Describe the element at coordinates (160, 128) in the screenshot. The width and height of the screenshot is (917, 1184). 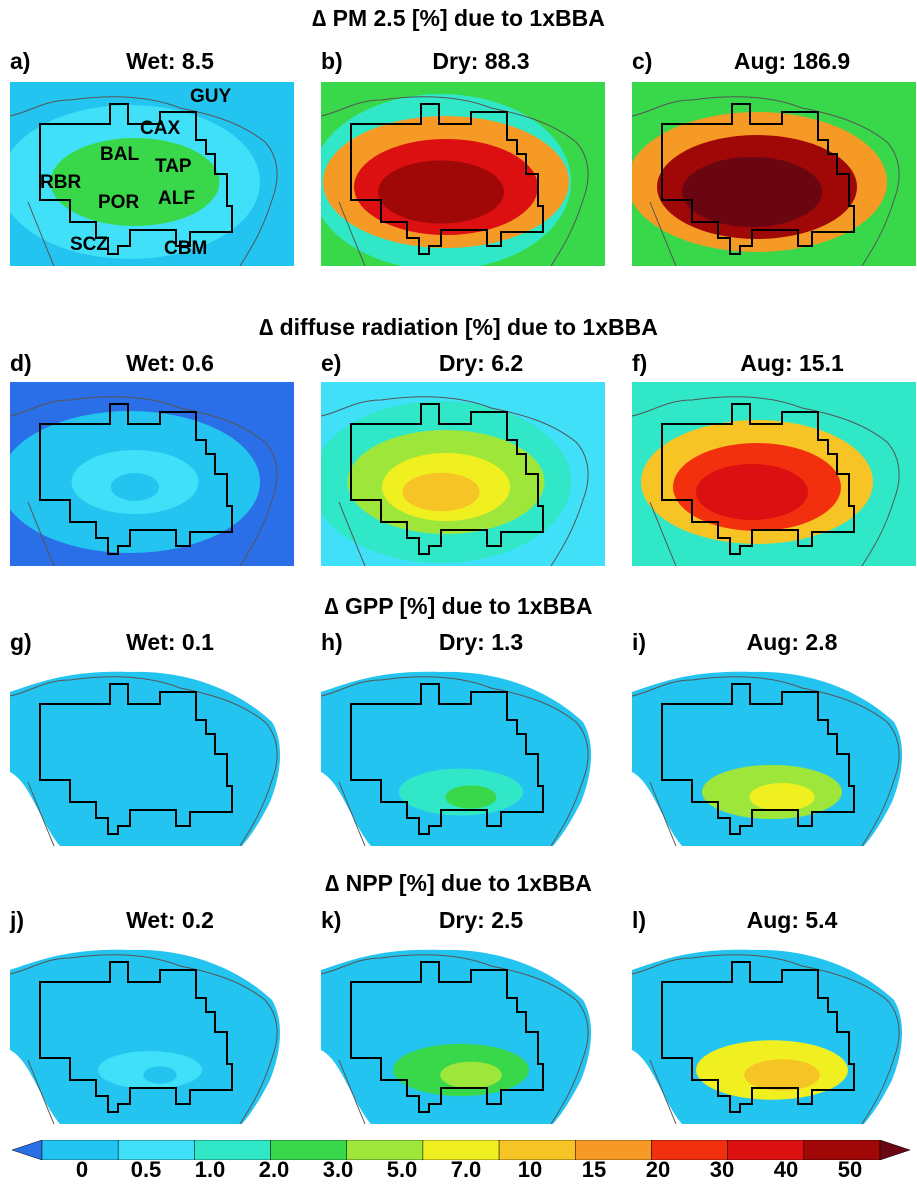
I see `site-label: CAX` at that location.